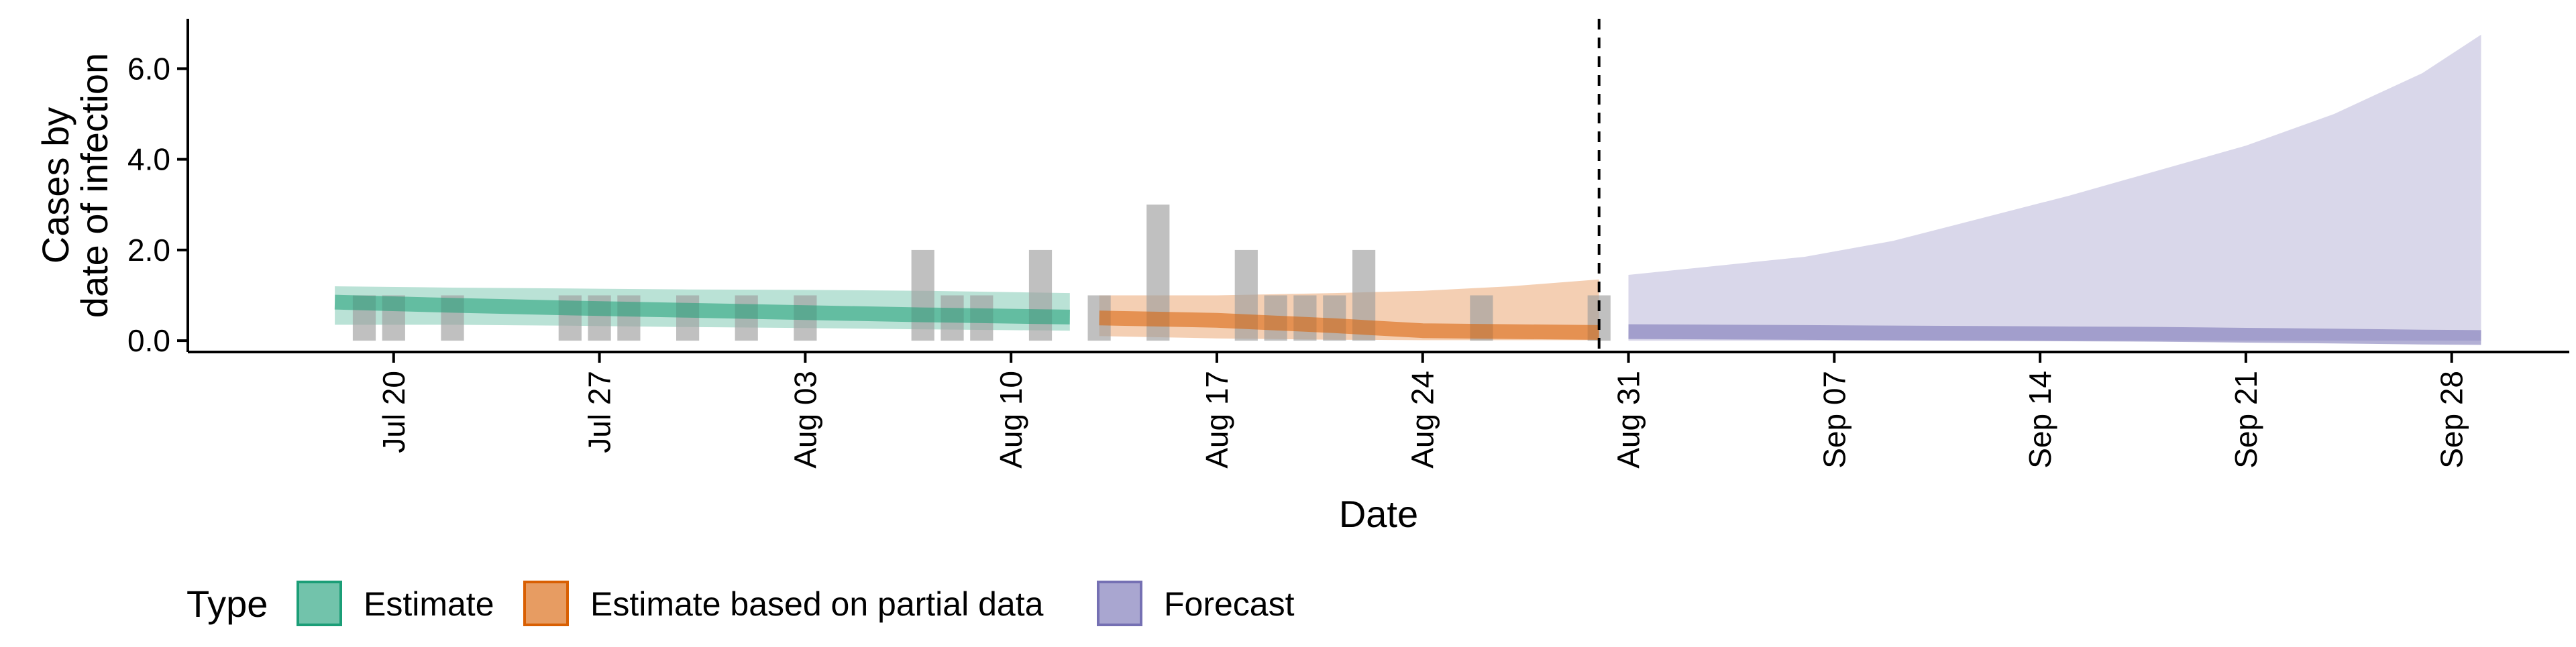  Describe the element at coordinates (227, 604) in the screenshot. I see `legend-title: Type` at that location.